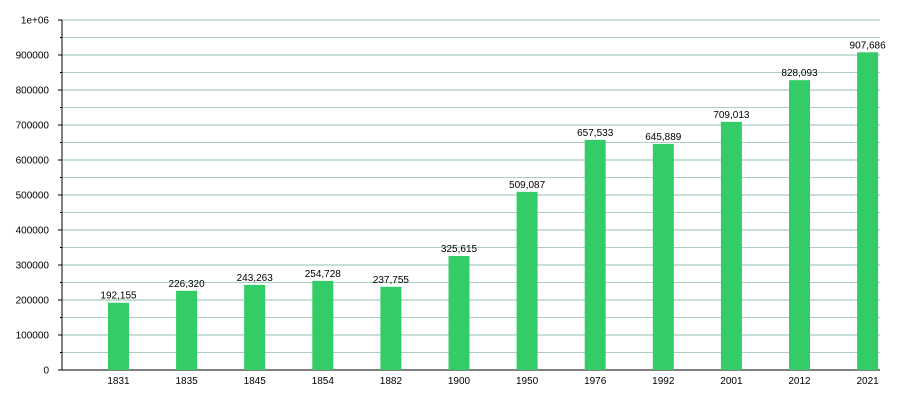 This screenshot has height=400, width=900. What do you see at coordinates (867, 381) in the screenshot?
I see `x-tick-label: 2021` at bounding box center [867, 381].